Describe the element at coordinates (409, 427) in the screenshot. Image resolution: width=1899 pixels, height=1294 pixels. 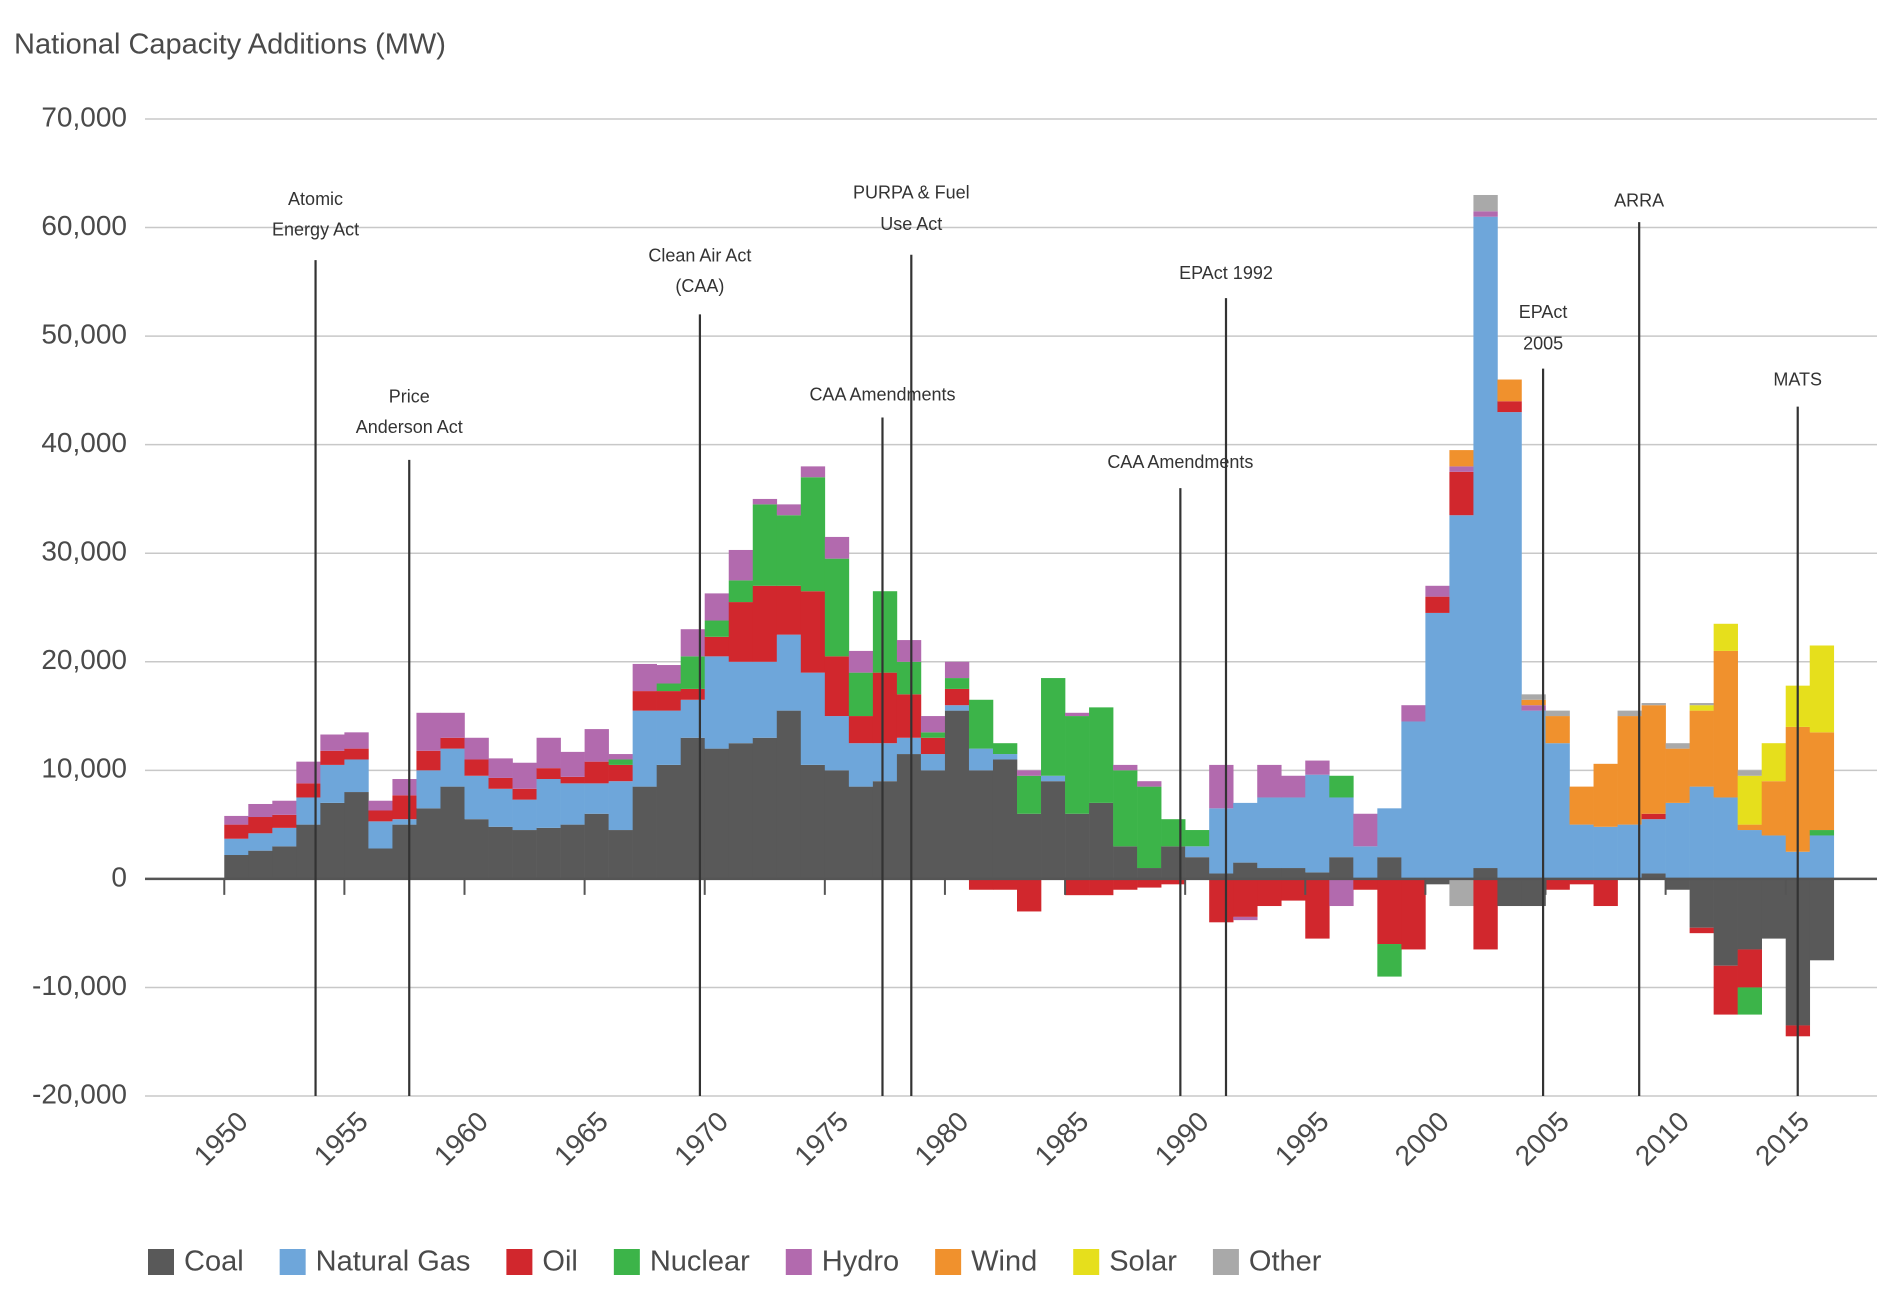
I see `annotation-text: Anderson Act` at that location.